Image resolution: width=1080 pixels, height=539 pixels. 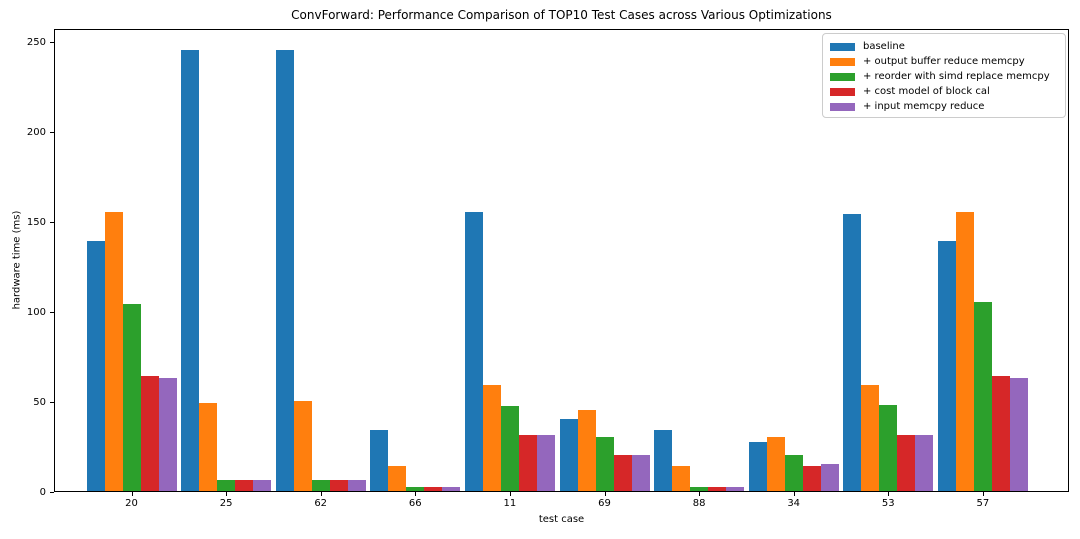 What do you see at coordinates (842, 46) in the screenshot?
I see `legend-swatch-baseline` at bounding box center [842, 46].